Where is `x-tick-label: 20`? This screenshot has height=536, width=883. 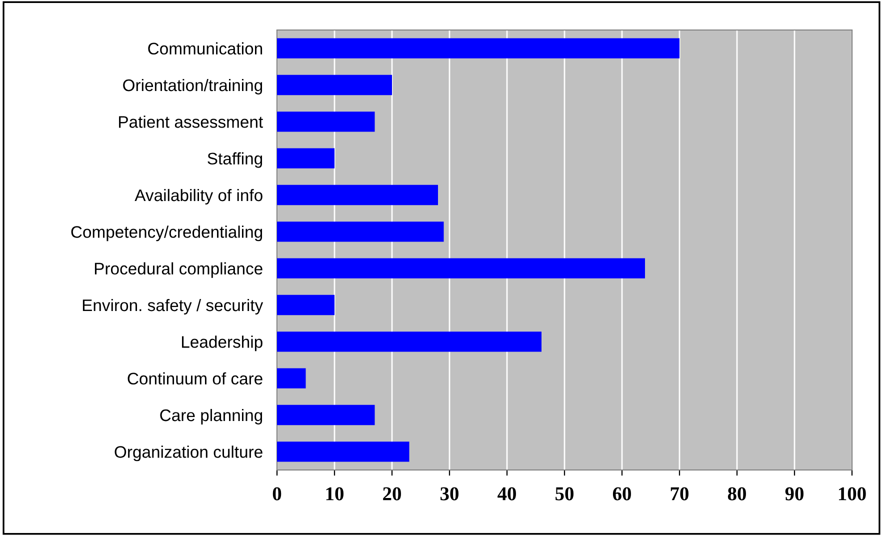
x-tick-label: 20 is located at coordinates (392, 493).